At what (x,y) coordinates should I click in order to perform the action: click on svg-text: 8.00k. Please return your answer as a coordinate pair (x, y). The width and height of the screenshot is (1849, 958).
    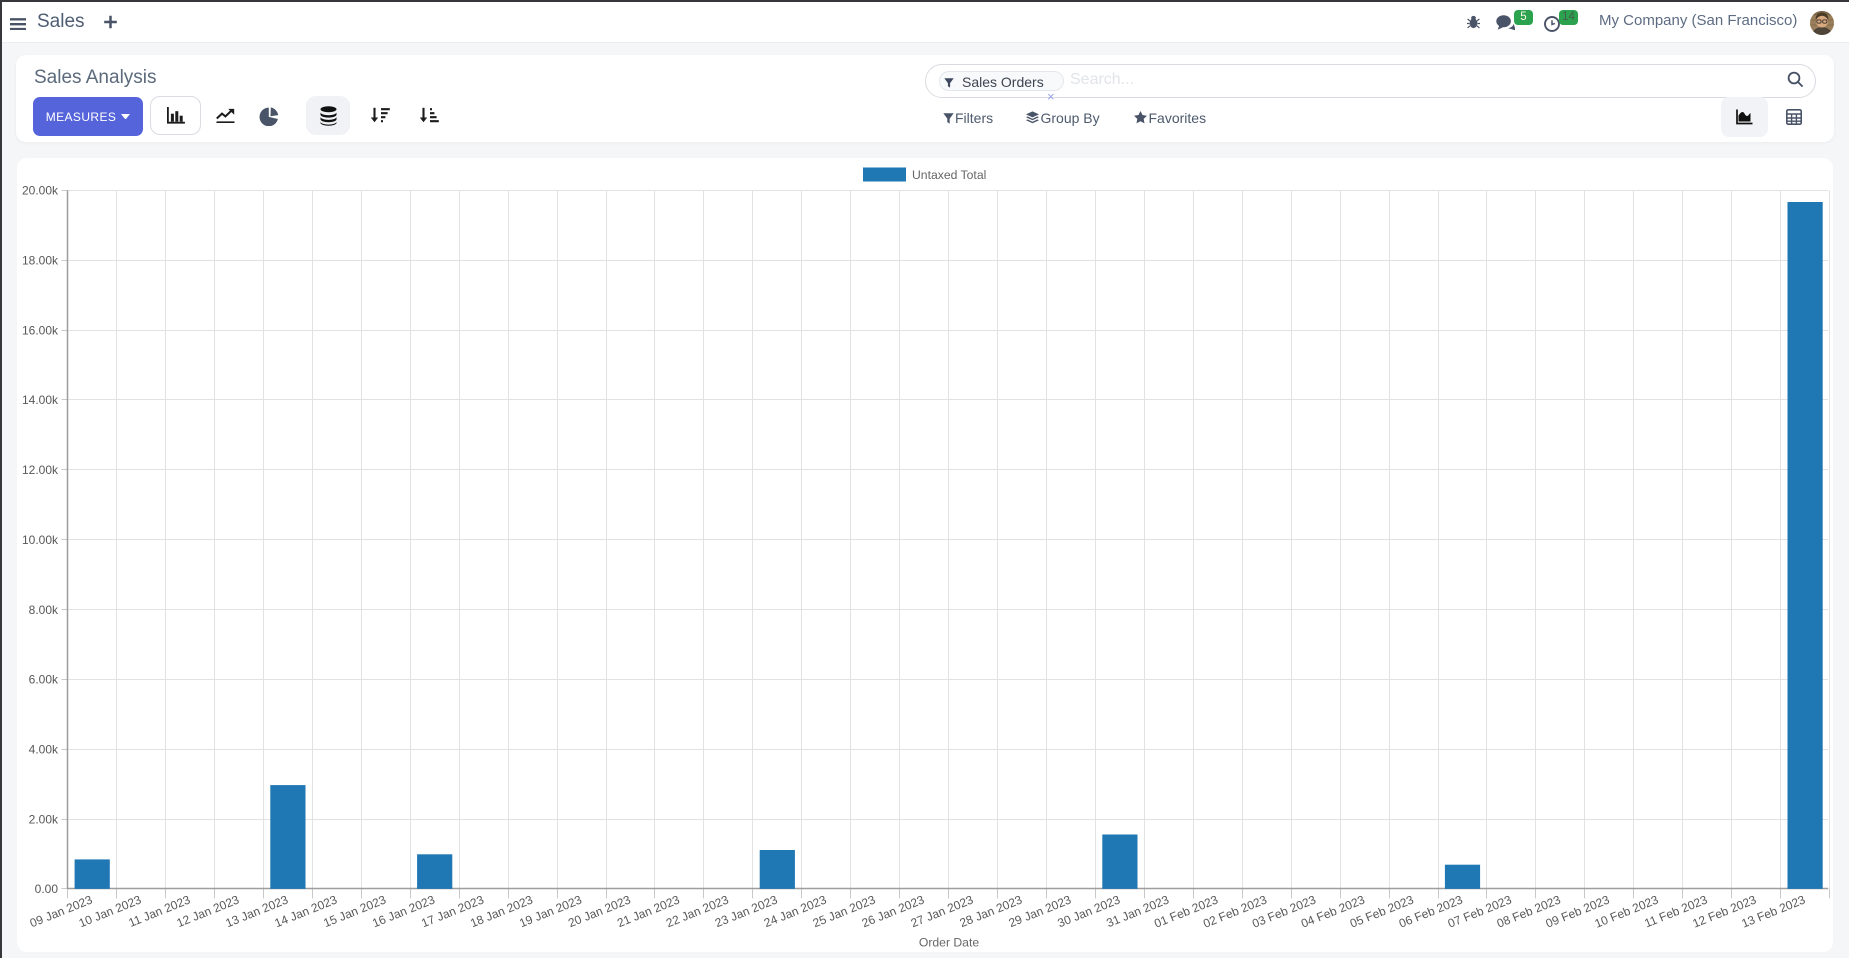
    Looking at the image, I should click on (44, 610).